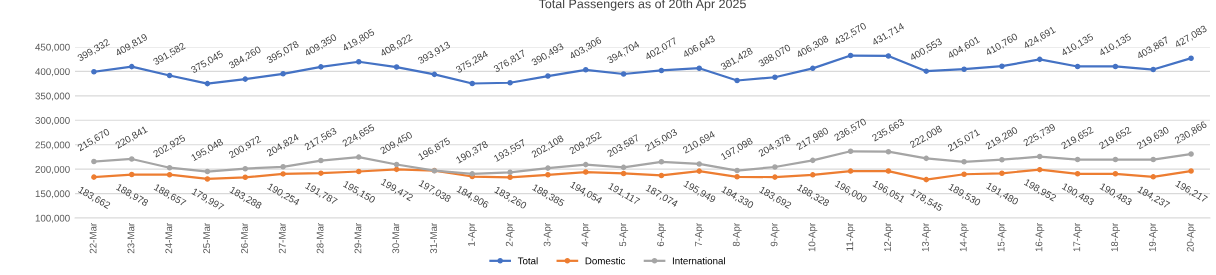 This screenshot has height=275, width=1216. What do you see at coordinates (282, 238) in the screenshot?
I see `x-tick-label: 27-Mar` at bounding box center [282, 238].